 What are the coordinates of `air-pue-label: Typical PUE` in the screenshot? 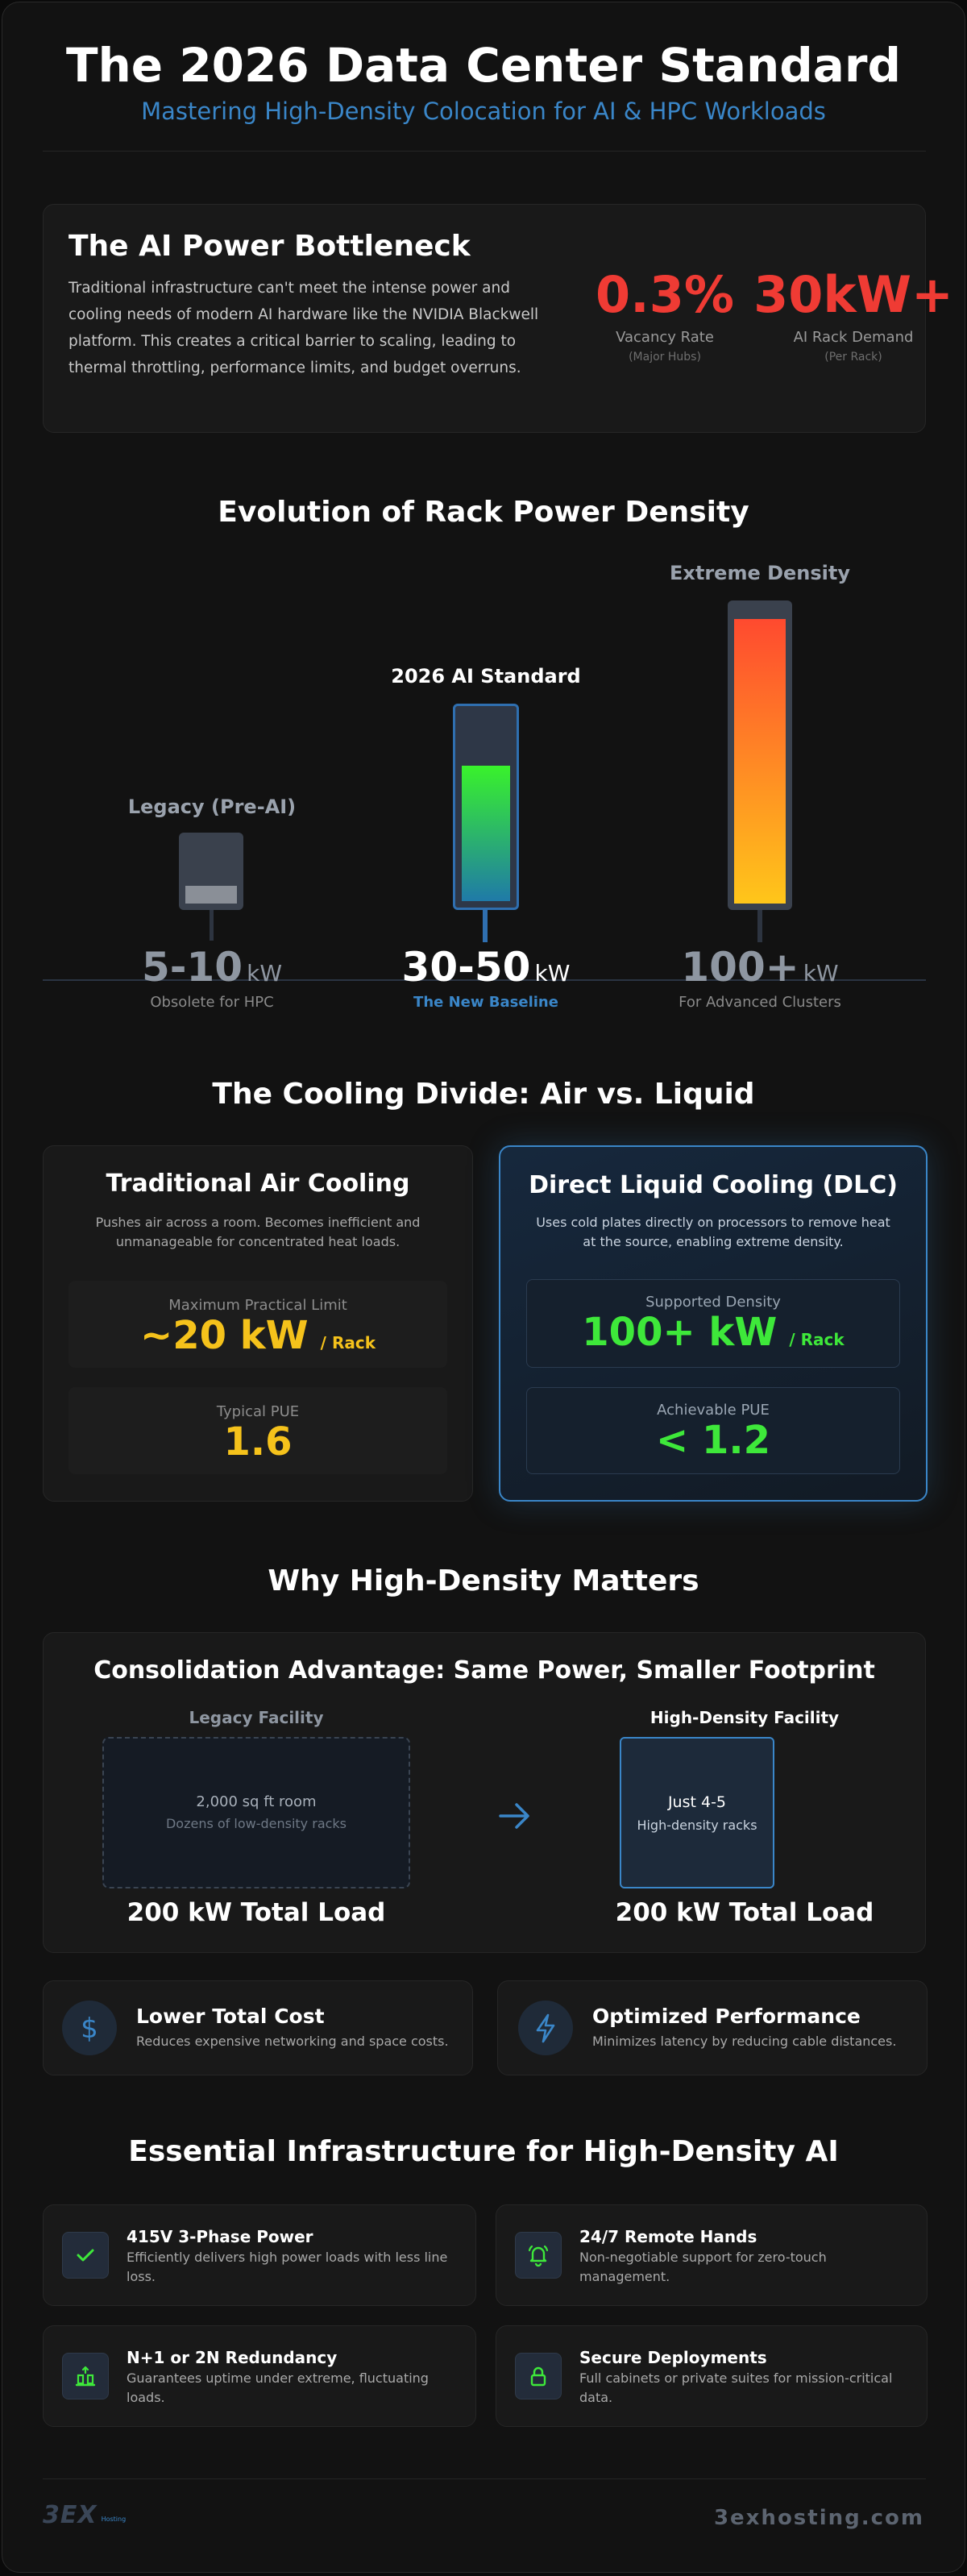 It's located at (258, 1411).